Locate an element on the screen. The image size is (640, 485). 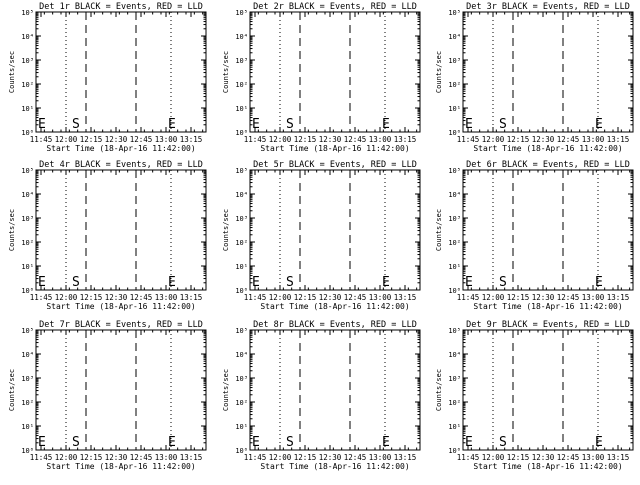
panel-title: Det 2r BLACK = Events, RED = LLD is located at coordinates (335, 7).